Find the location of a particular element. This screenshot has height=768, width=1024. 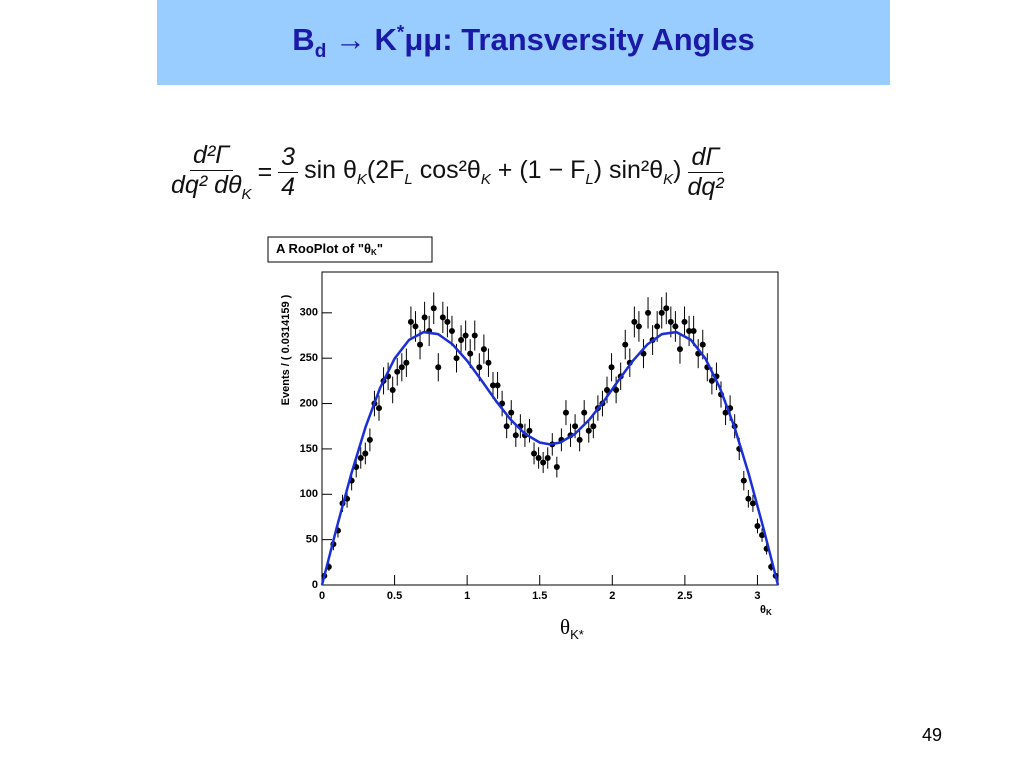

y-tick-label: 100 is located at coordinates (309, 494).